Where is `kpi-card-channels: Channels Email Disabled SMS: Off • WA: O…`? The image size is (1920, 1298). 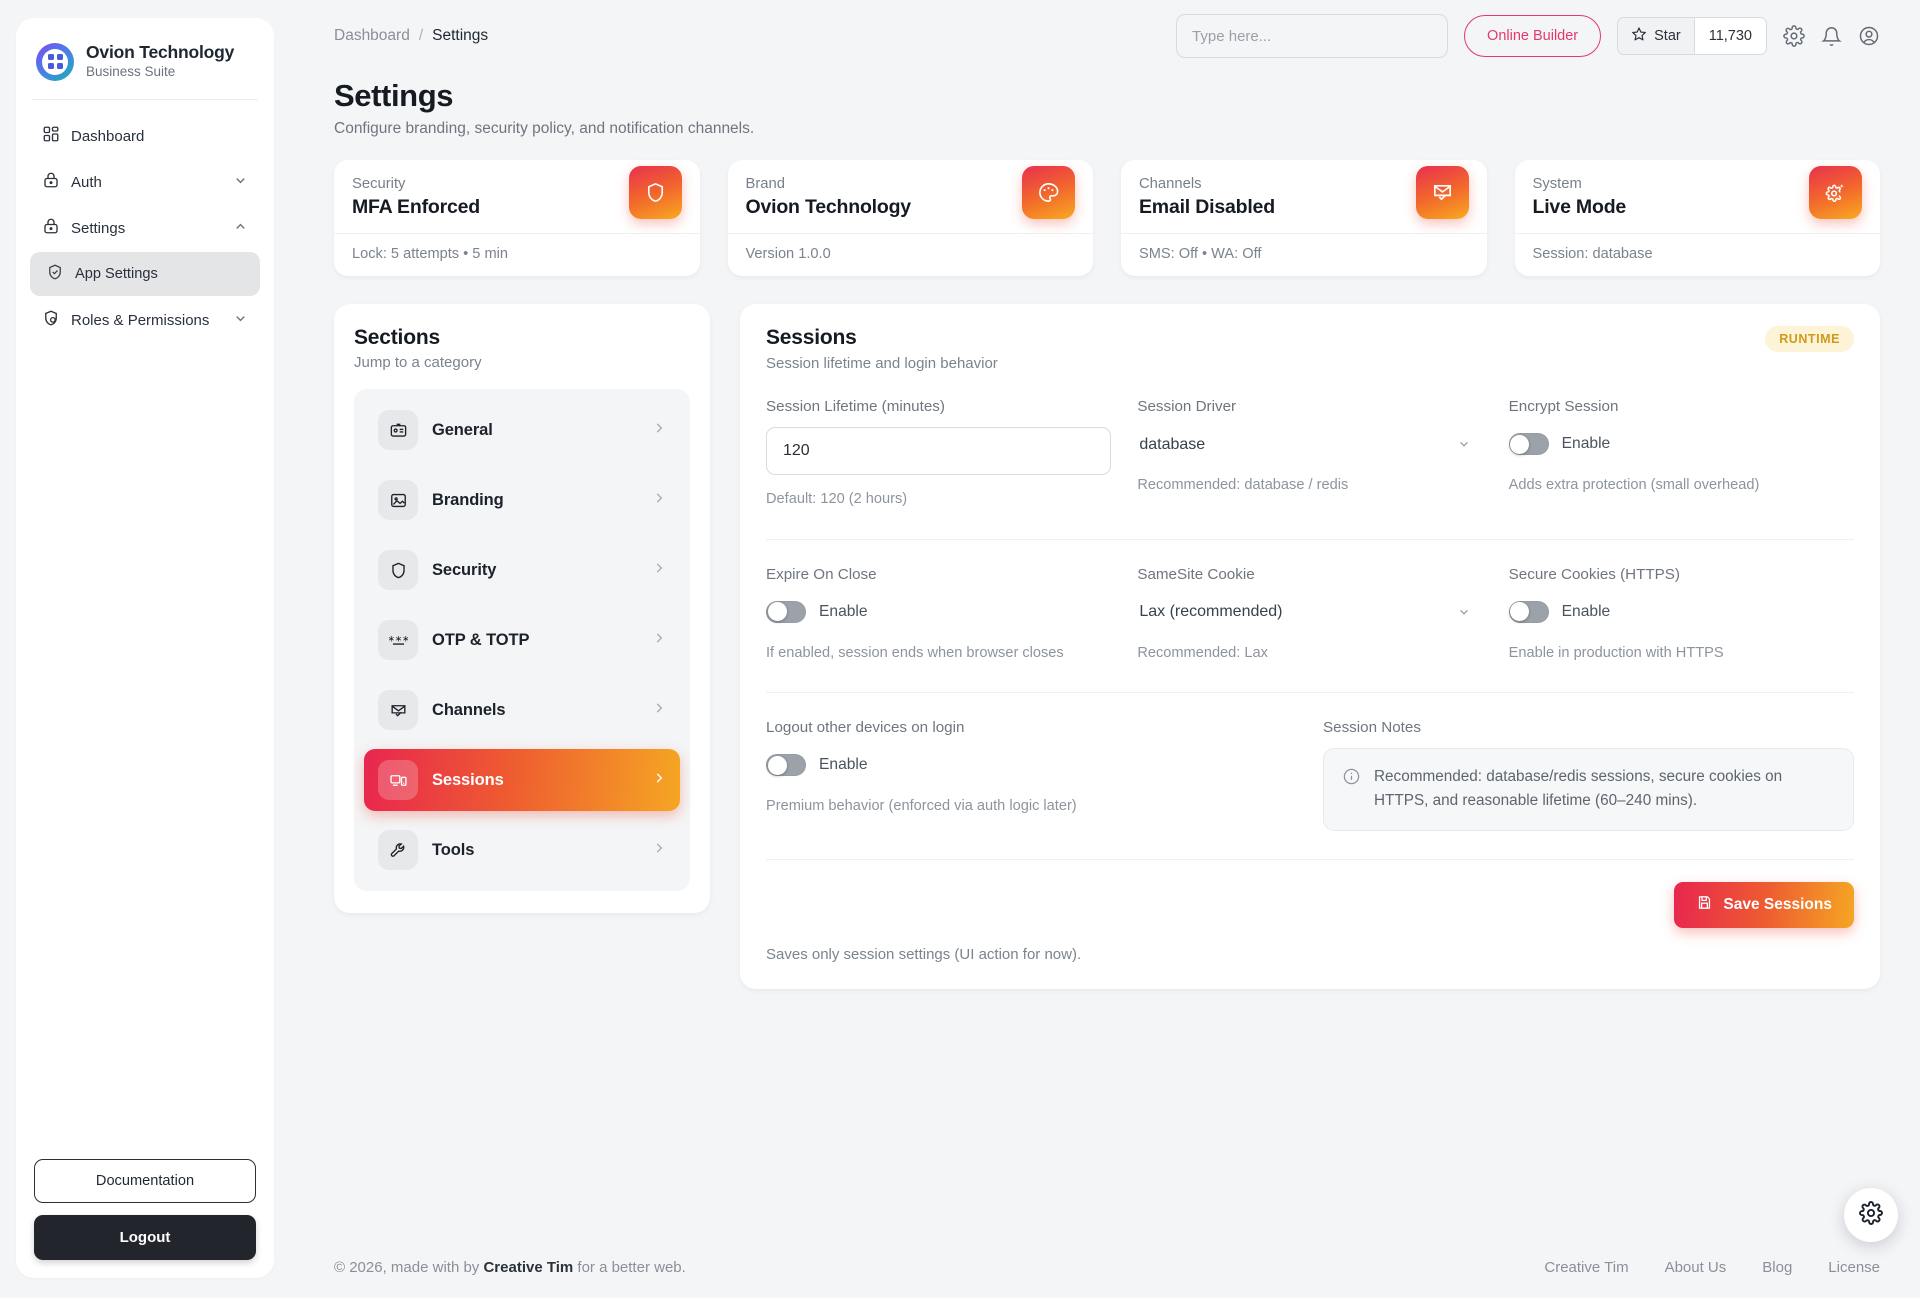 kpi-card-channels: Channels Email Disabled SMS: Off • WA: O… is located at coordinates (1304, 218).